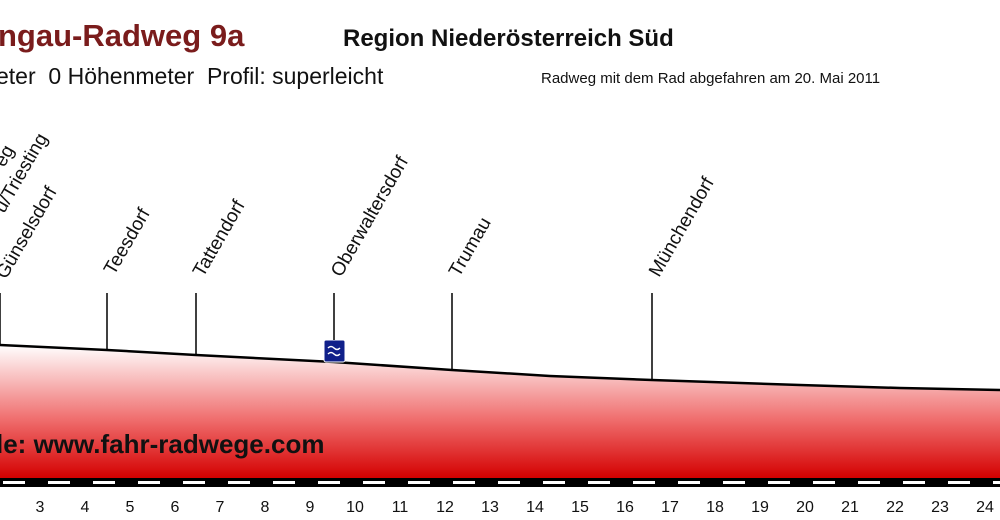 The image size is (1000, 520). What do you see at coordinates (940, 507) in the screenshot?
I see `tick-label: 23` at bounding box center [940, 507].